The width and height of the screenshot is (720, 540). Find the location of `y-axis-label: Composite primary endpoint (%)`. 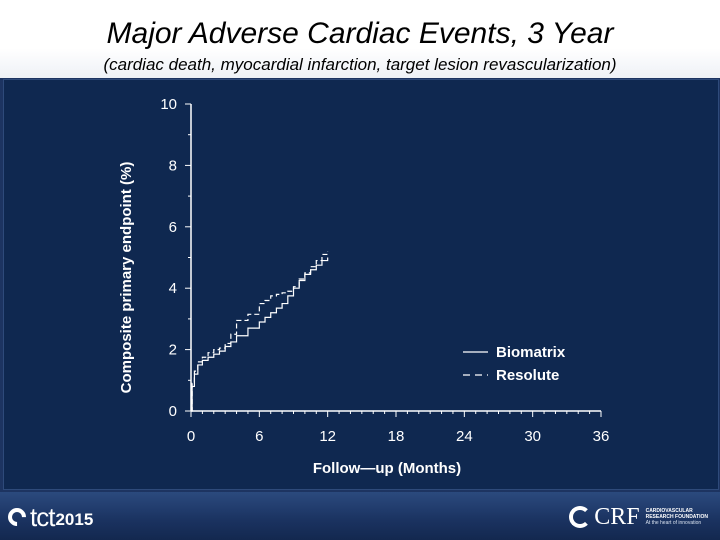

y-axis-label: Composite primary endpoint (%) is located at coordinates (126, 278).